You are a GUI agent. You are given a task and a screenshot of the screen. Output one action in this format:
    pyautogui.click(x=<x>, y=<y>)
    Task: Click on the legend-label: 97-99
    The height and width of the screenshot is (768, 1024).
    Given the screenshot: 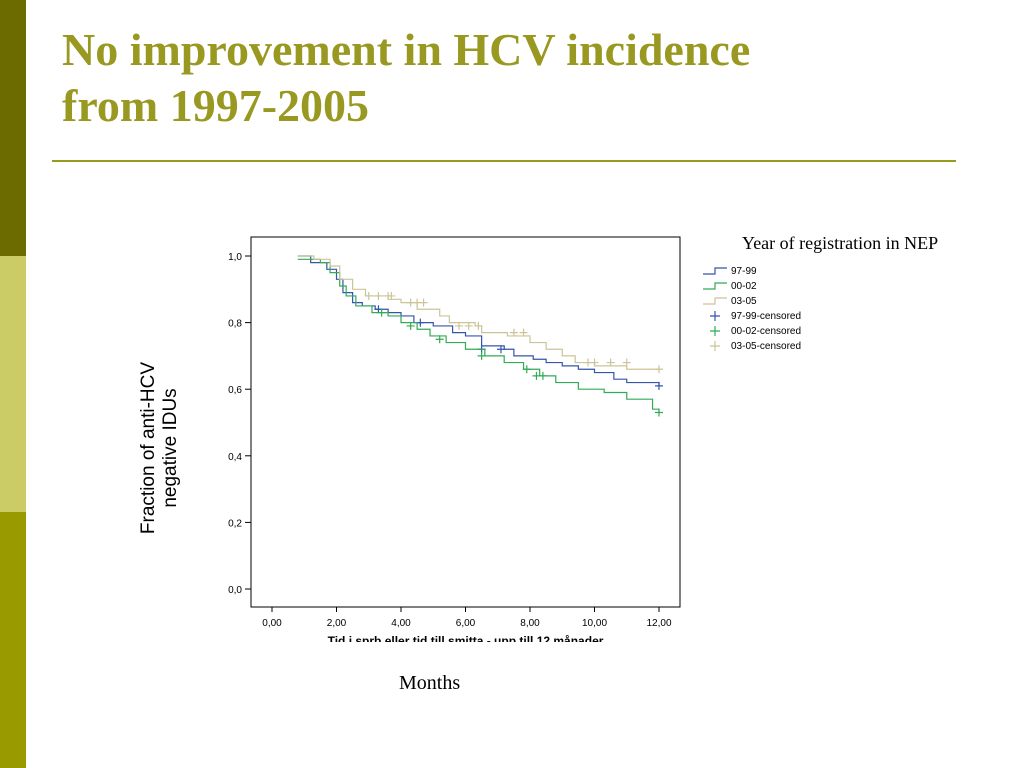 What is the action you would take?
    pyautogui.click(x=744, y=271)
    